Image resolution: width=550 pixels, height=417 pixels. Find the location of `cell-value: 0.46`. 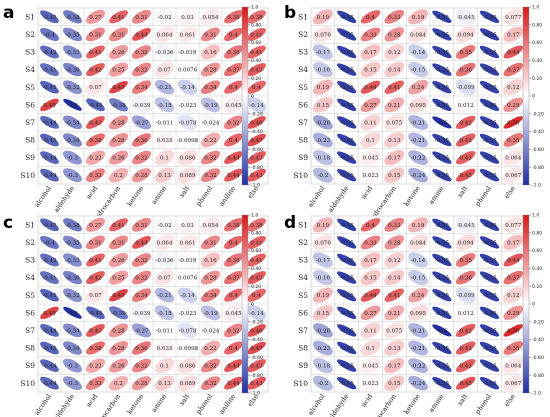

cell-value: 0.46 is located at coordinates (256, 123).